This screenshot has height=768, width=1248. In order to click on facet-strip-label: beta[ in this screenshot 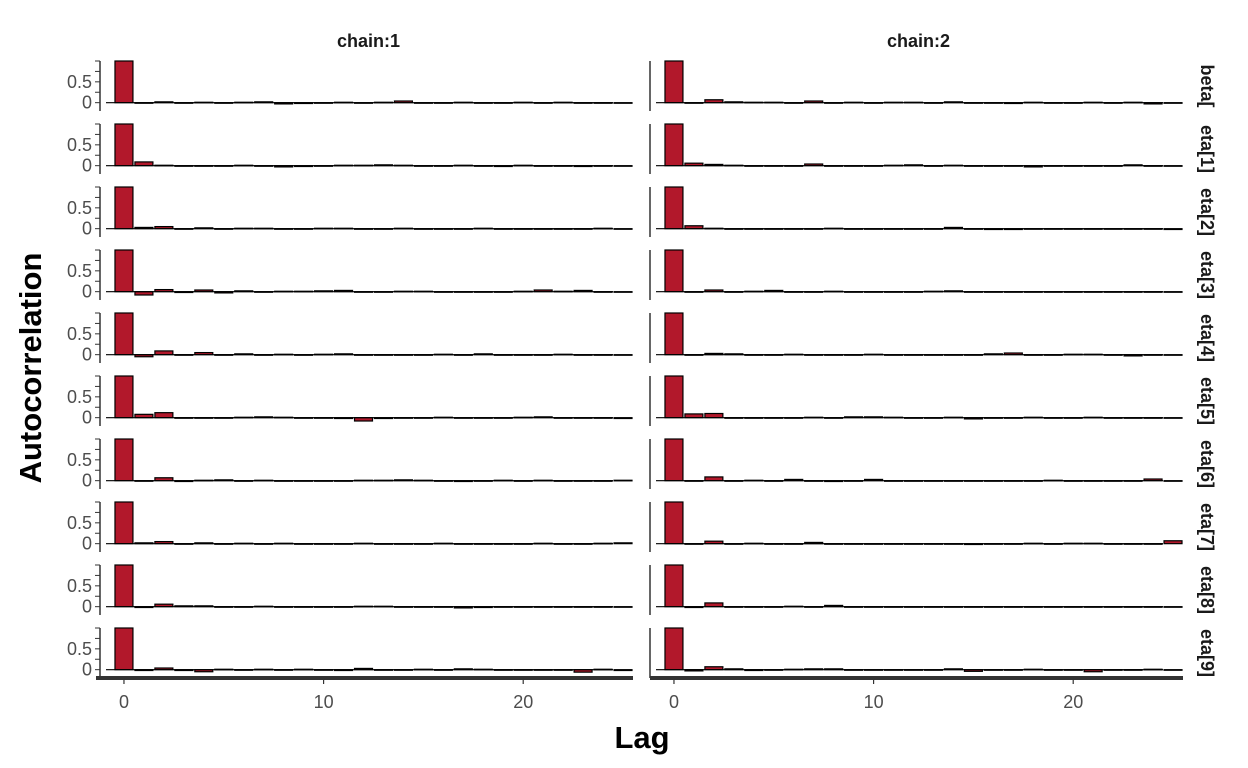, I will do `click(1207, 85)`.